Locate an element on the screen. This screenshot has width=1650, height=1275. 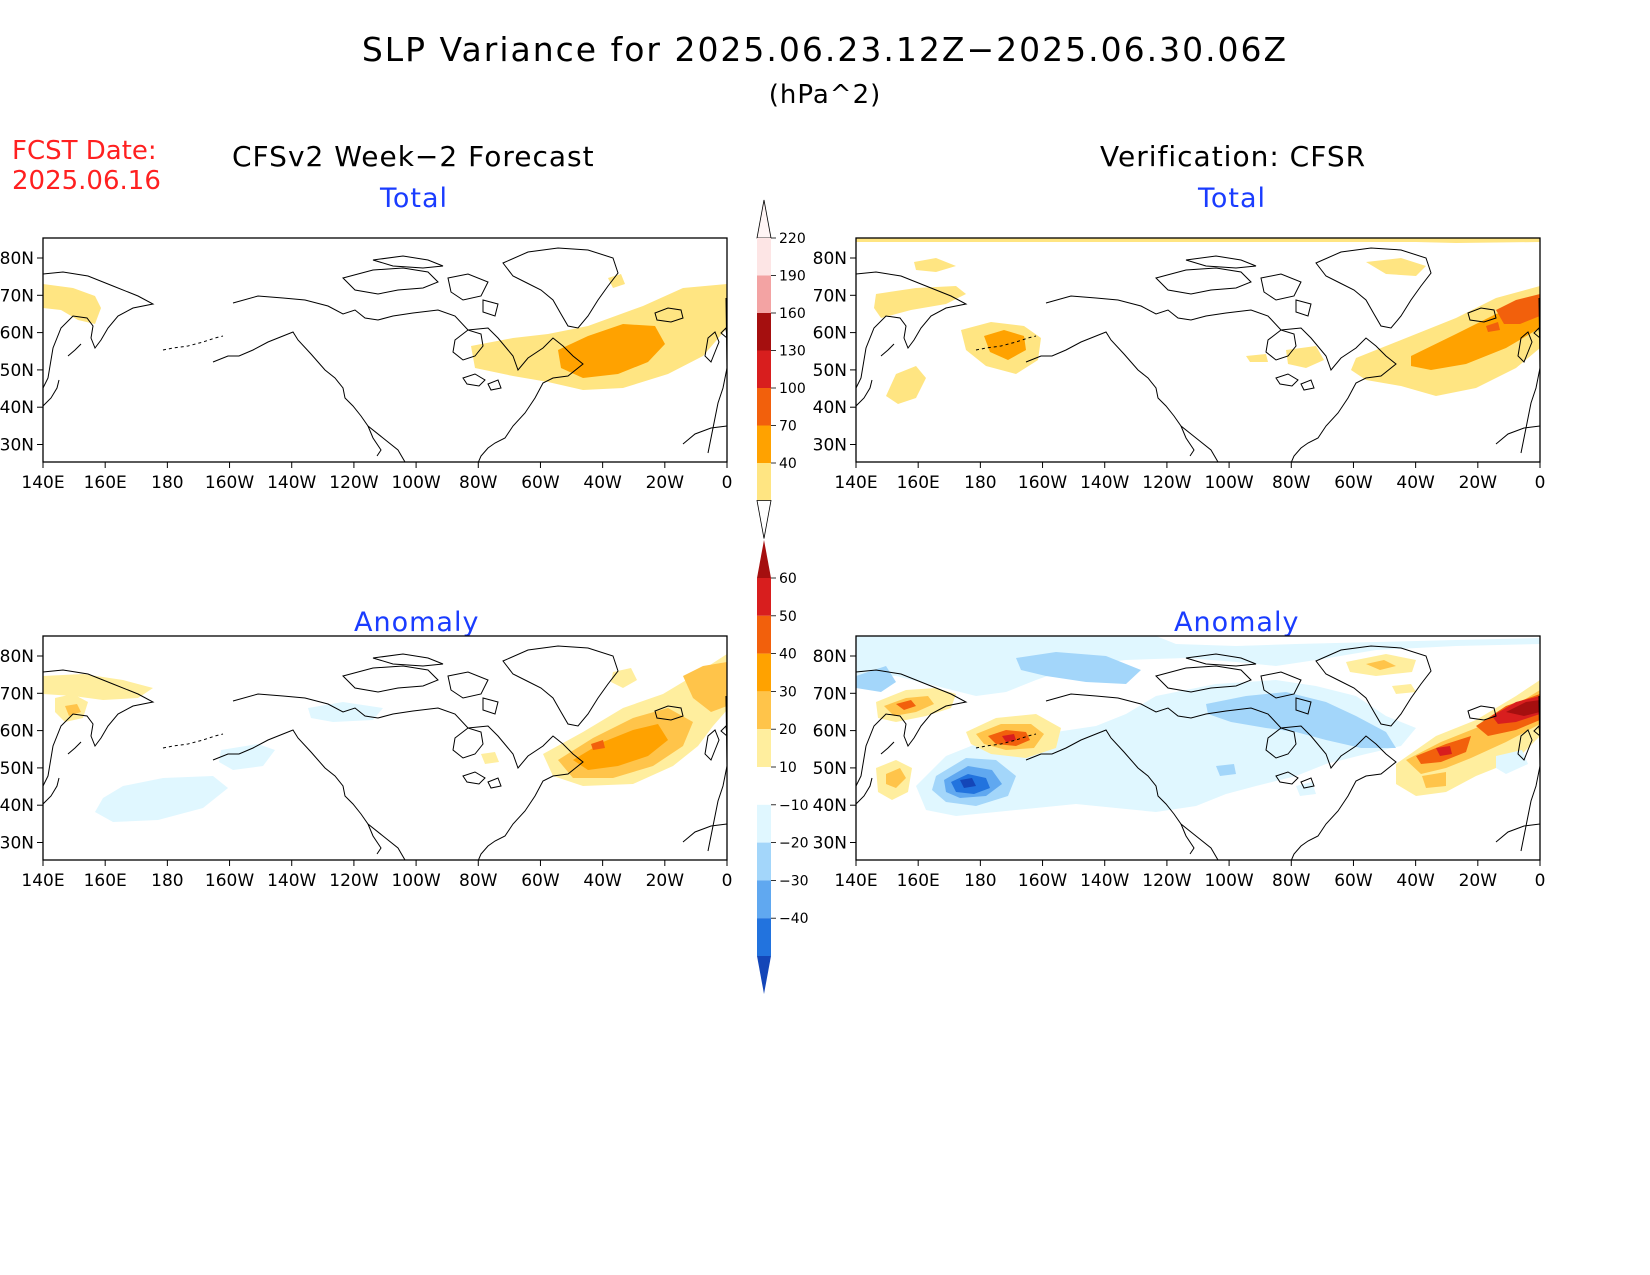
lon-tick-label-forecast-total: 140E is located at coordinates (42, 483).